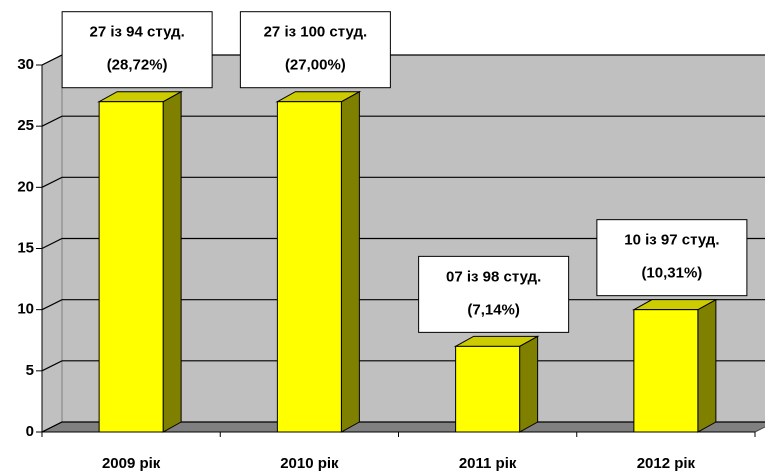 The height and width of the screenshot is (475, 765). What do you see at coordinates (137, 65) in the screenshot?
I see `data-label: (28,72%)` at bounding box center [137, 65].